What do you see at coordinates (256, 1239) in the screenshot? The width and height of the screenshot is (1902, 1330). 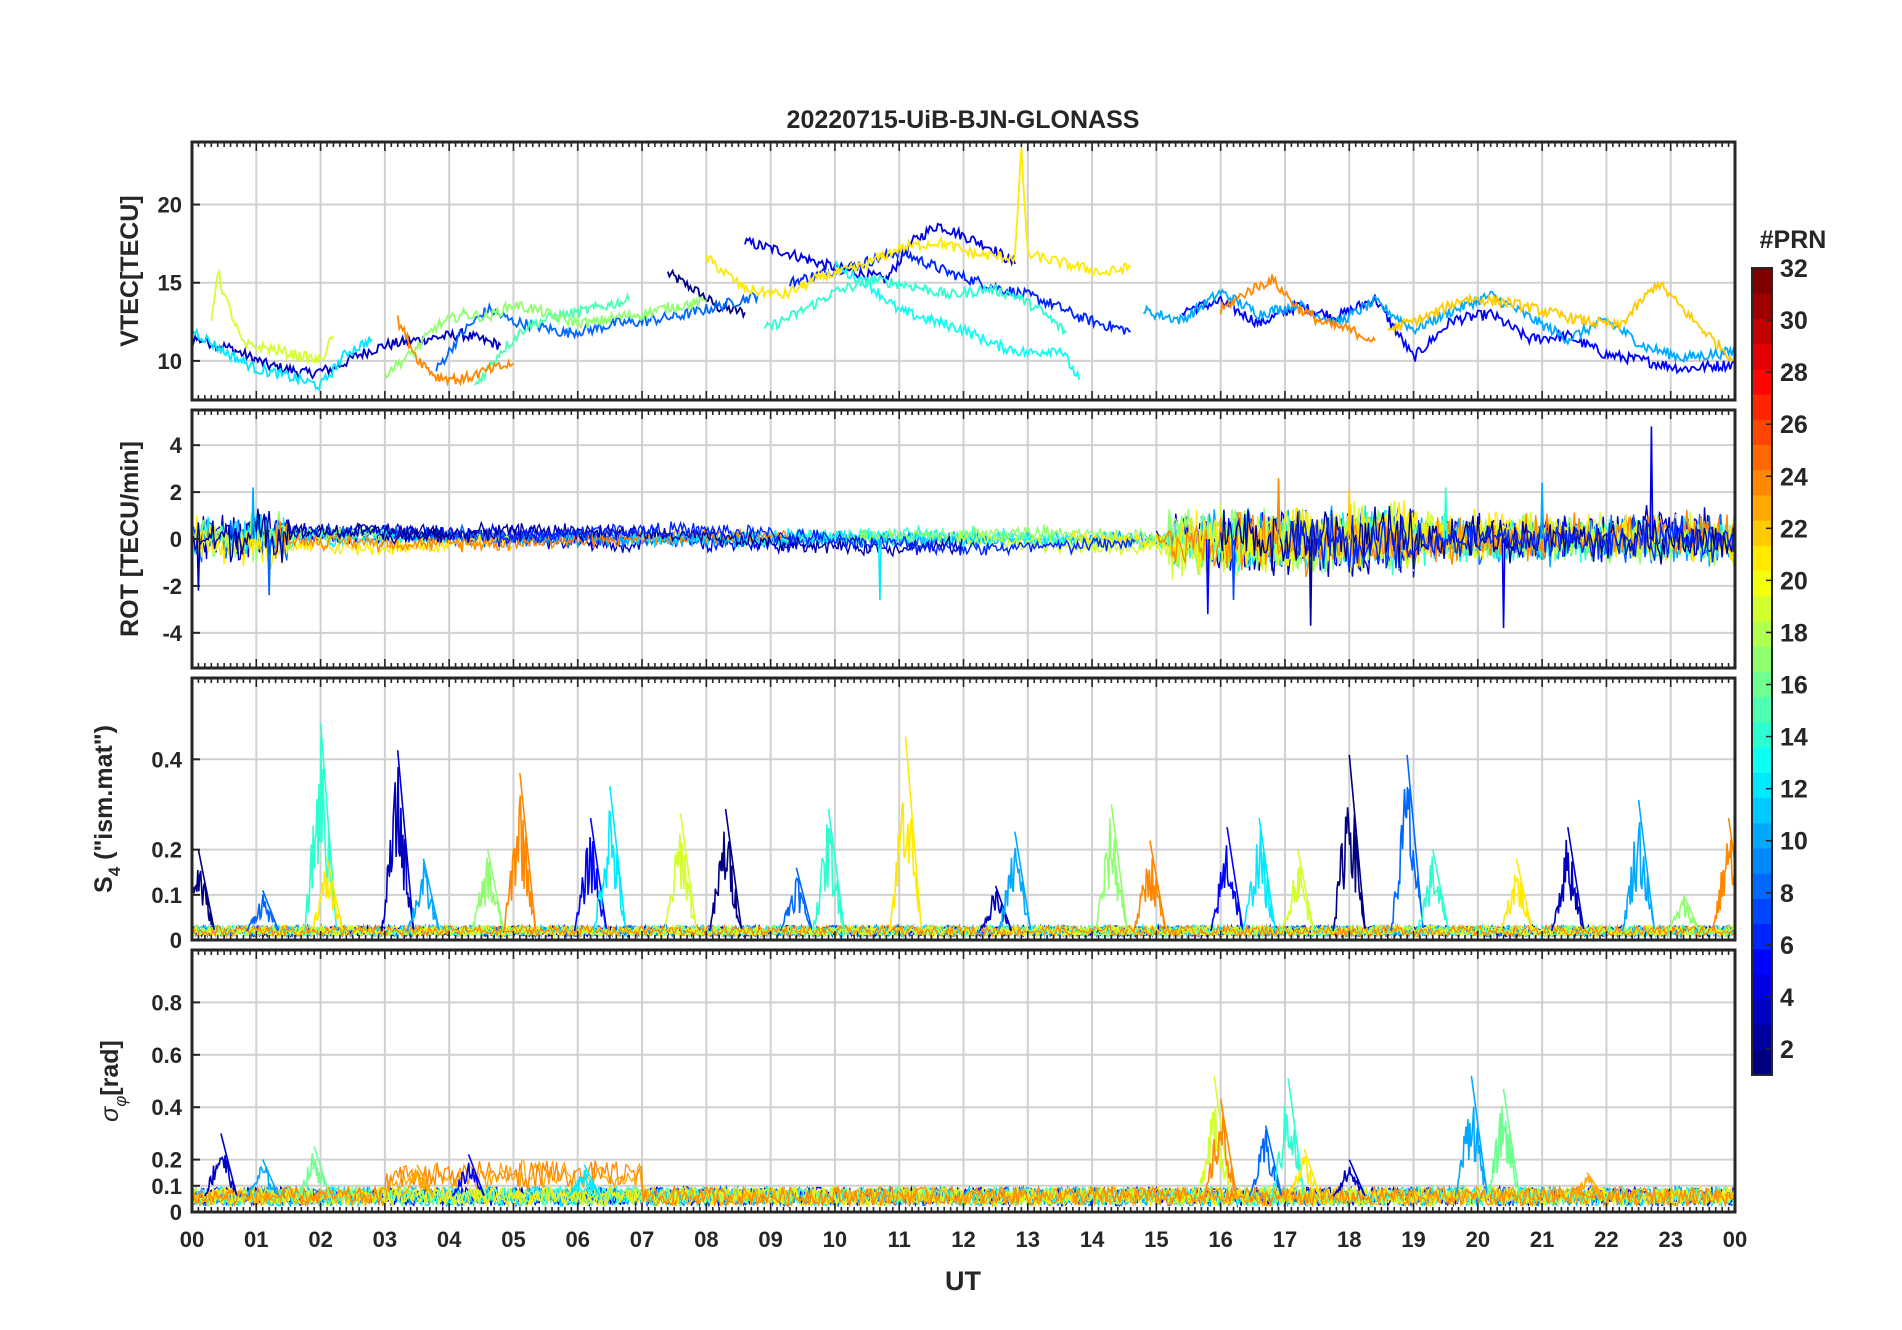 I see `x-tick-label: 01` at bounding box center [256, 1239].